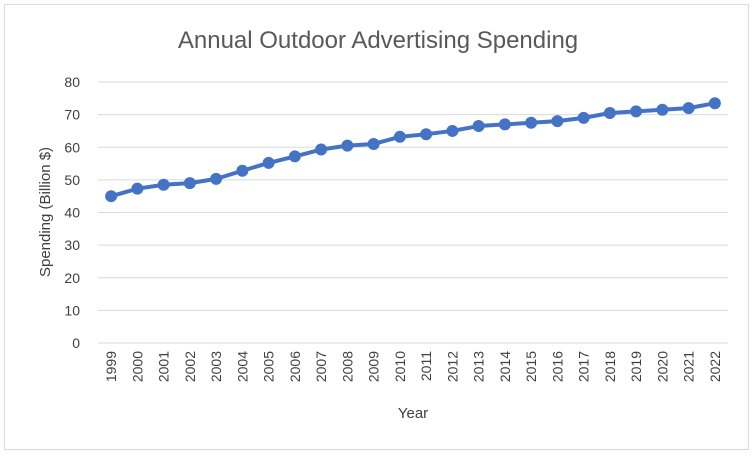 This screenshot has height=456, width=755. I want to click on x-tick-label: 2020, so click(662, 366).